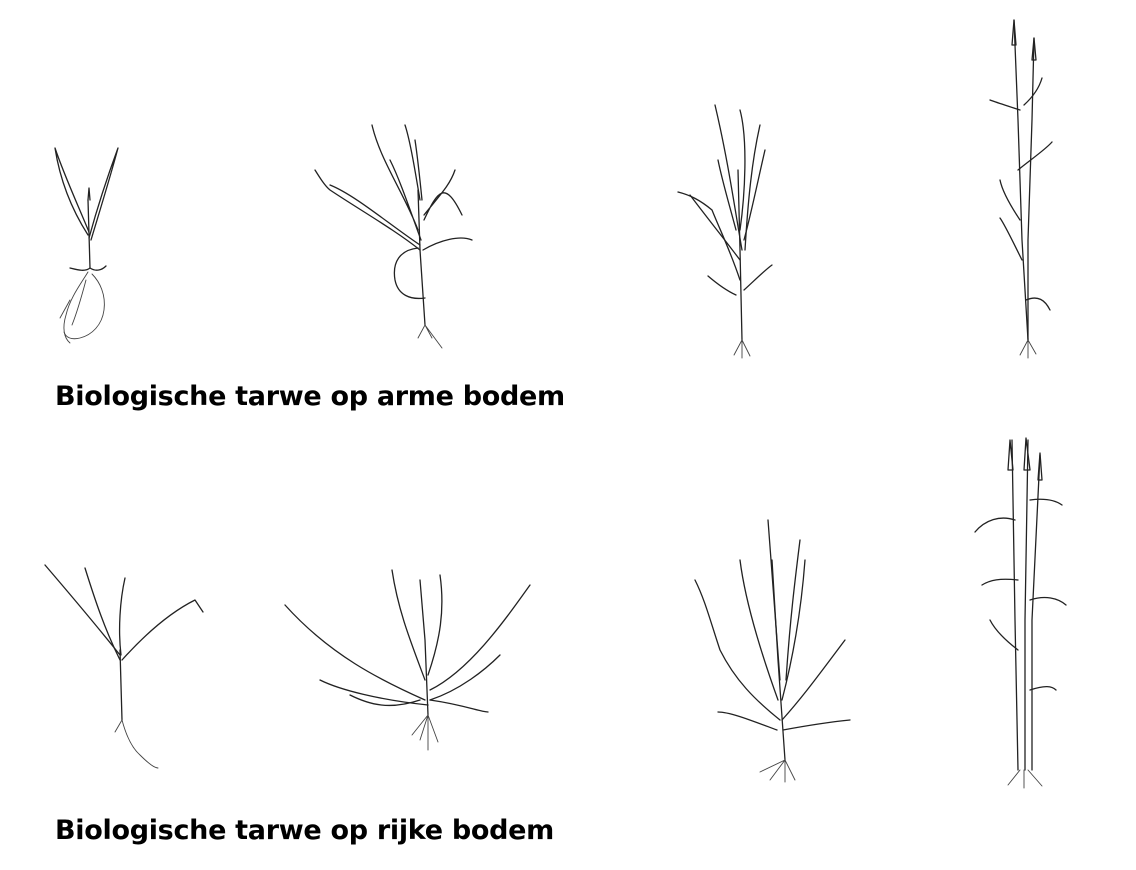 The width and height of the screenshot is (1136, 870). What do you see at coordinates (310, 396) in the screenshot?
I see `caption-poor-soil: Biologische tarwe op arme bodem` at bounding box center [310, 396].